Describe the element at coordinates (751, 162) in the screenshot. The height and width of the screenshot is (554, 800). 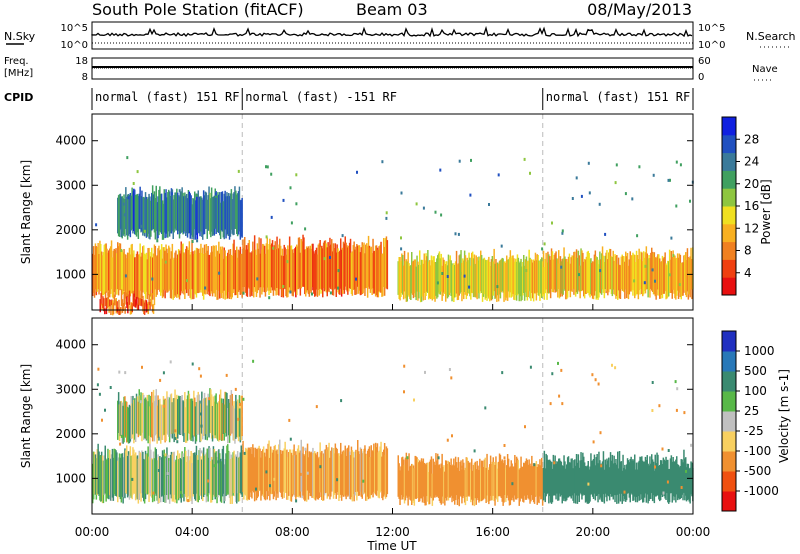
I see `power-colorbar-tick-label: 24` at that location.